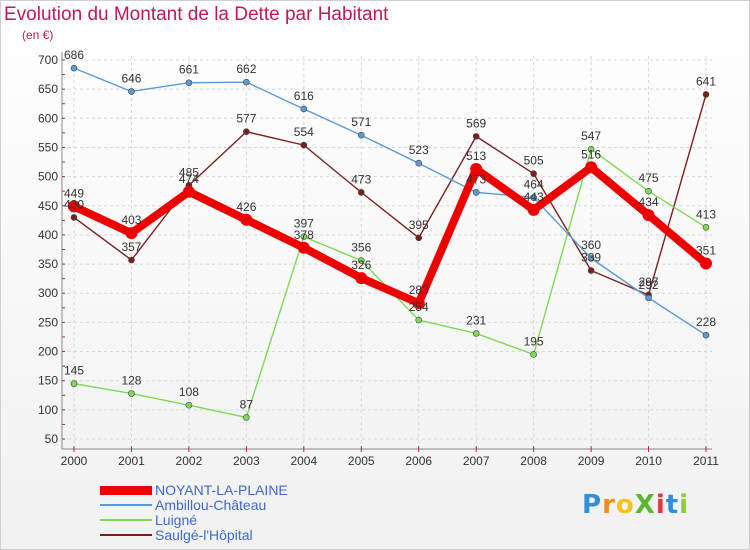 This screenshot has height=550, width=750. I want to click on data-label: 475, so click(649, 178).